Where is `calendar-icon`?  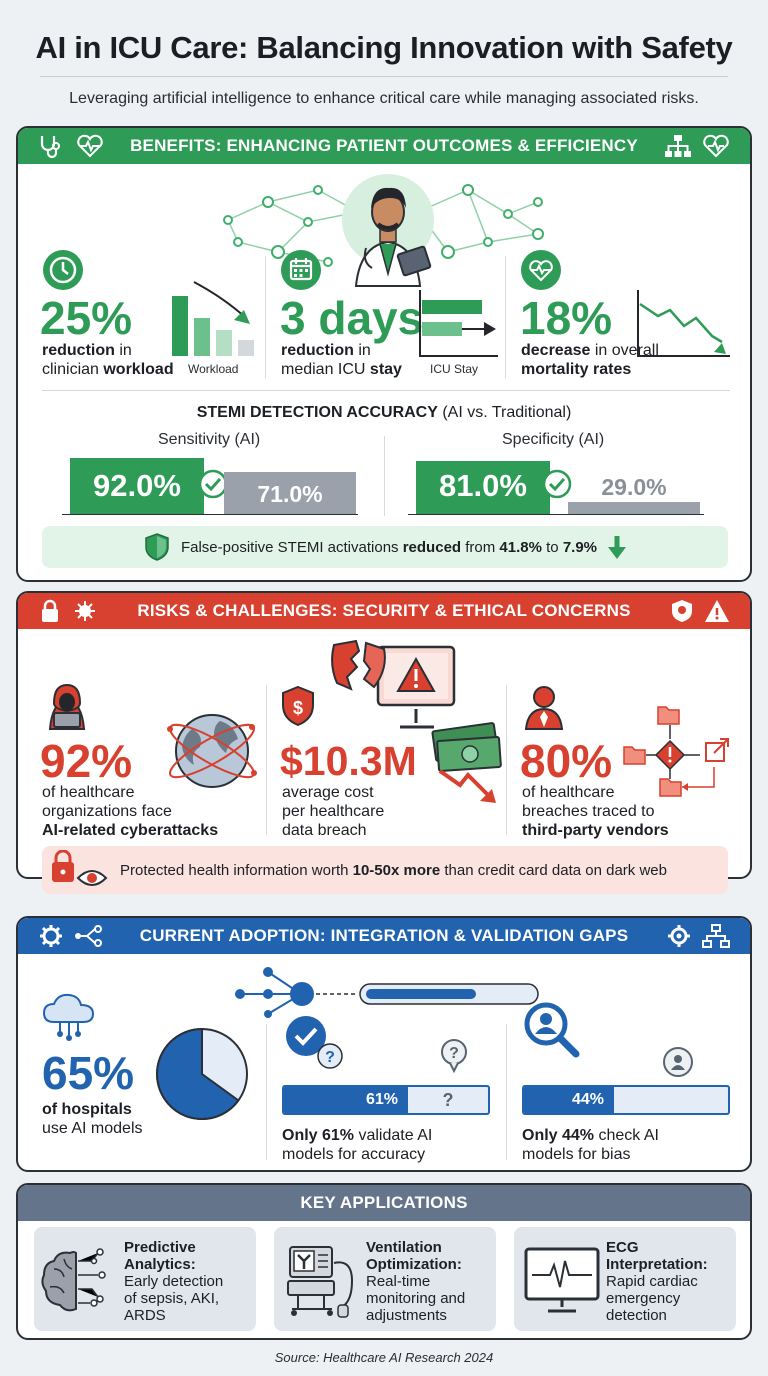
calendar-icon is located at coordinates (301, 270).